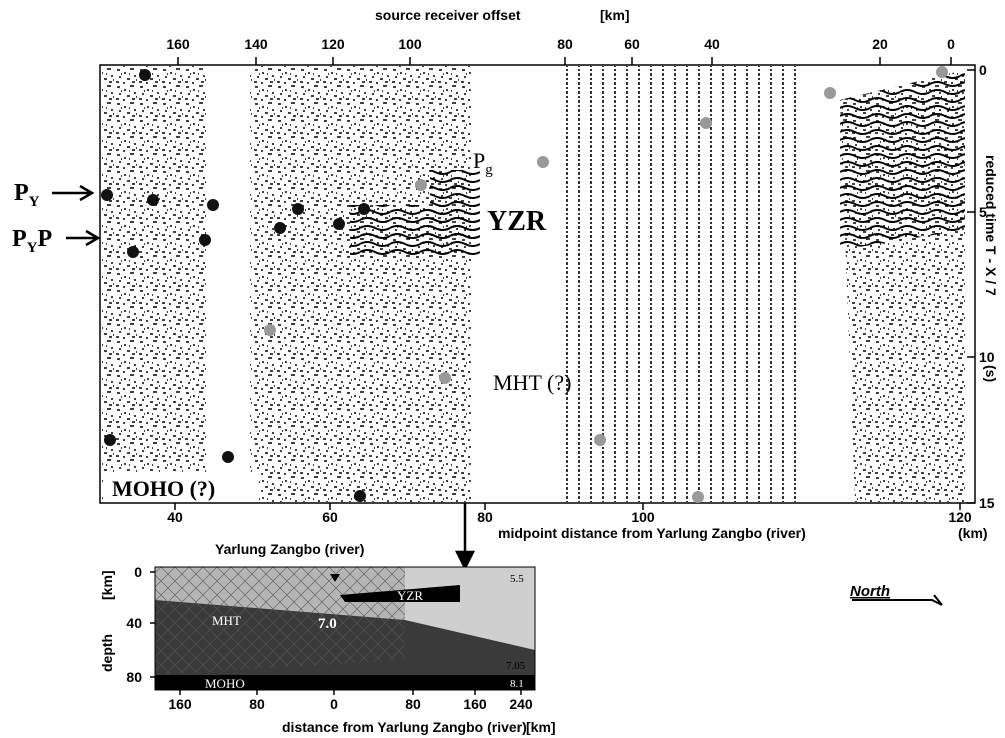 Image resolution: width=1005 pixels, height=738 pixels. Describe the element at coordinates (880, 44) in the screenshot. I see `tick-label: 20` at that location.